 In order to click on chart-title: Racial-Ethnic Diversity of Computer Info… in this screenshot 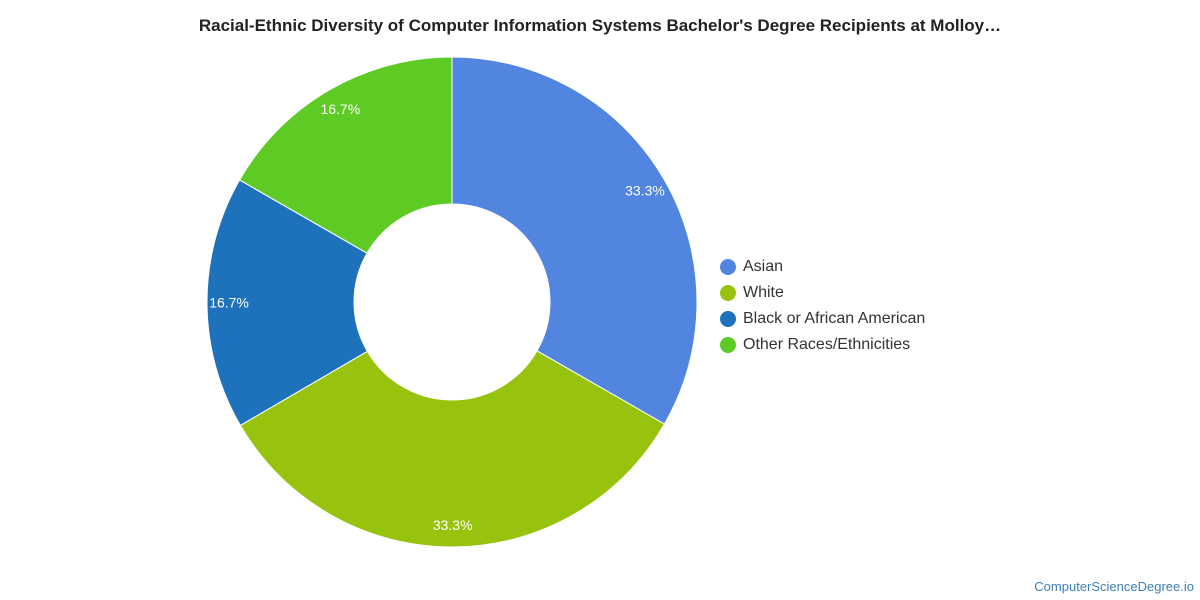, I will do `click(600, 25)`.